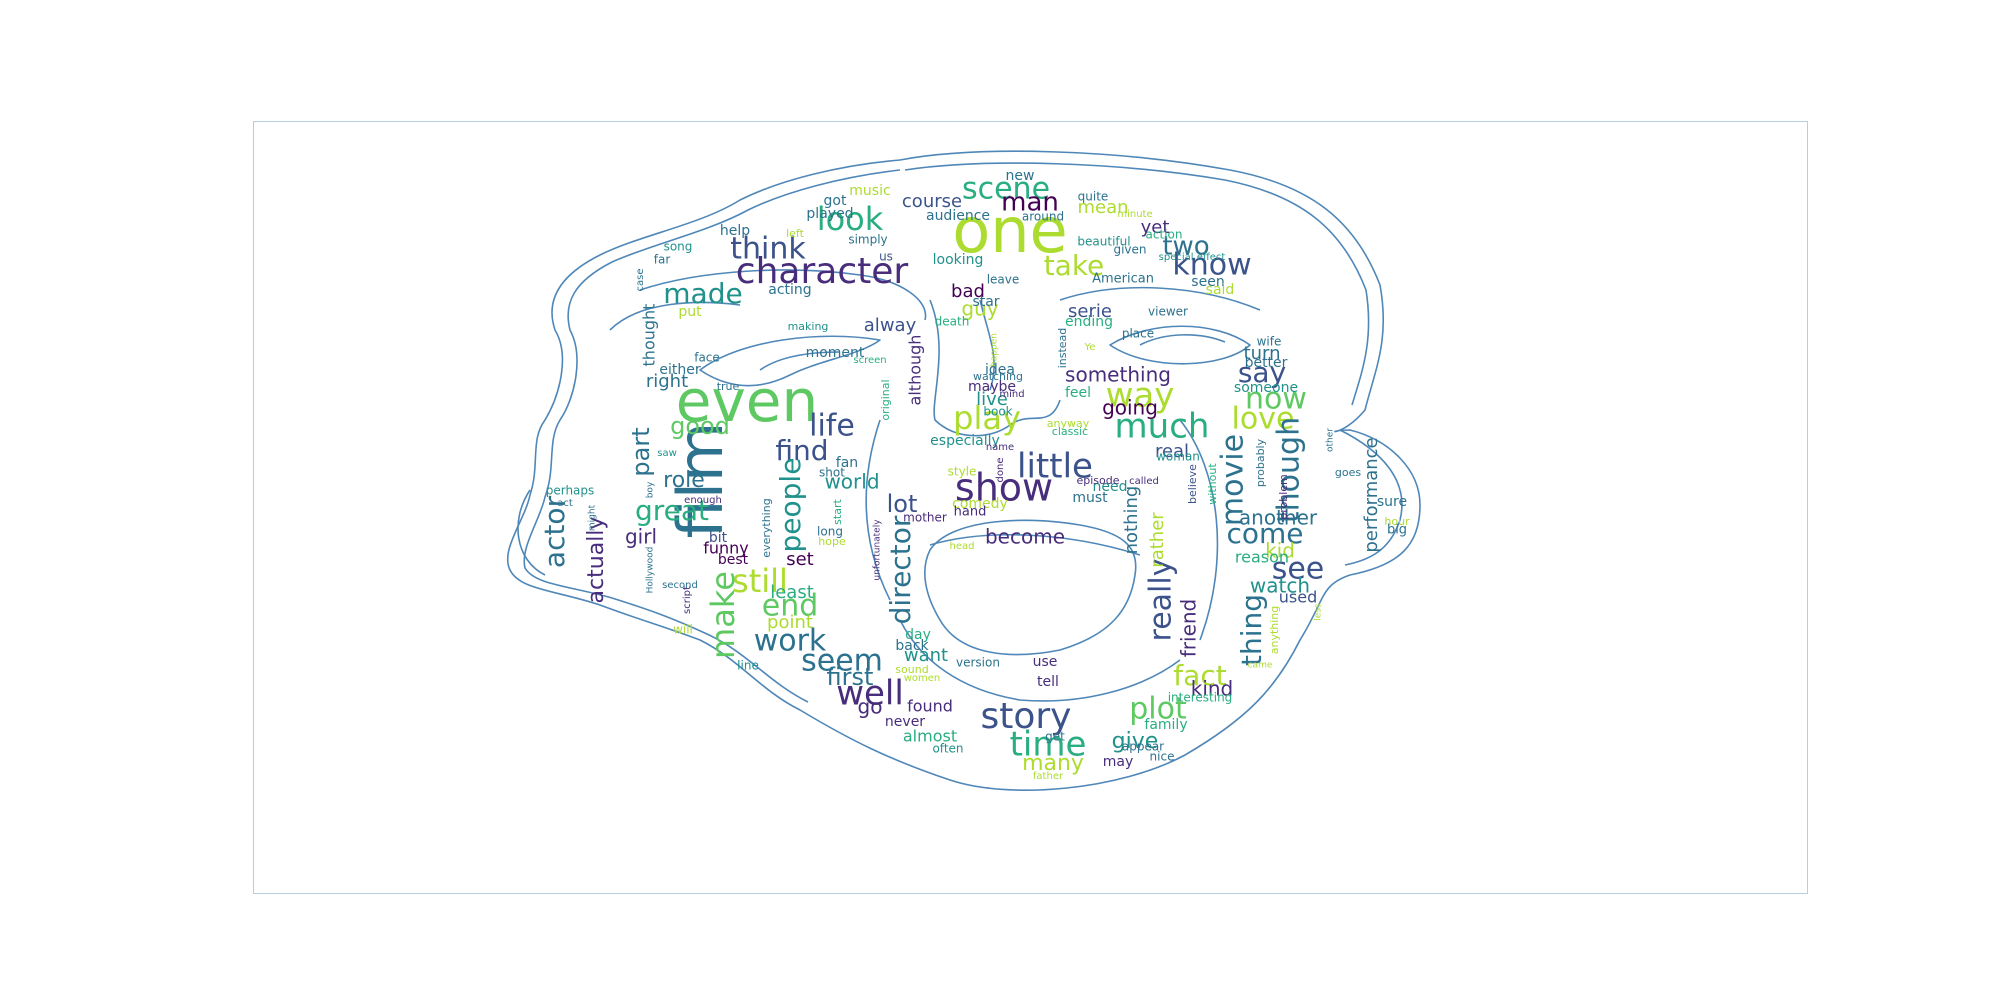 This screenshot has height=1000, width=2000. I want to click on cloud-word: right, so click(667, 381).